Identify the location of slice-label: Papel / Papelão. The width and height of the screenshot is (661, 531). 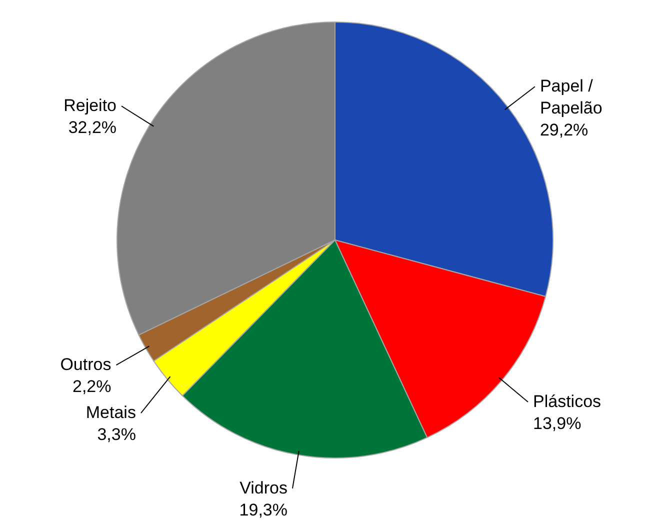
(571, 97).